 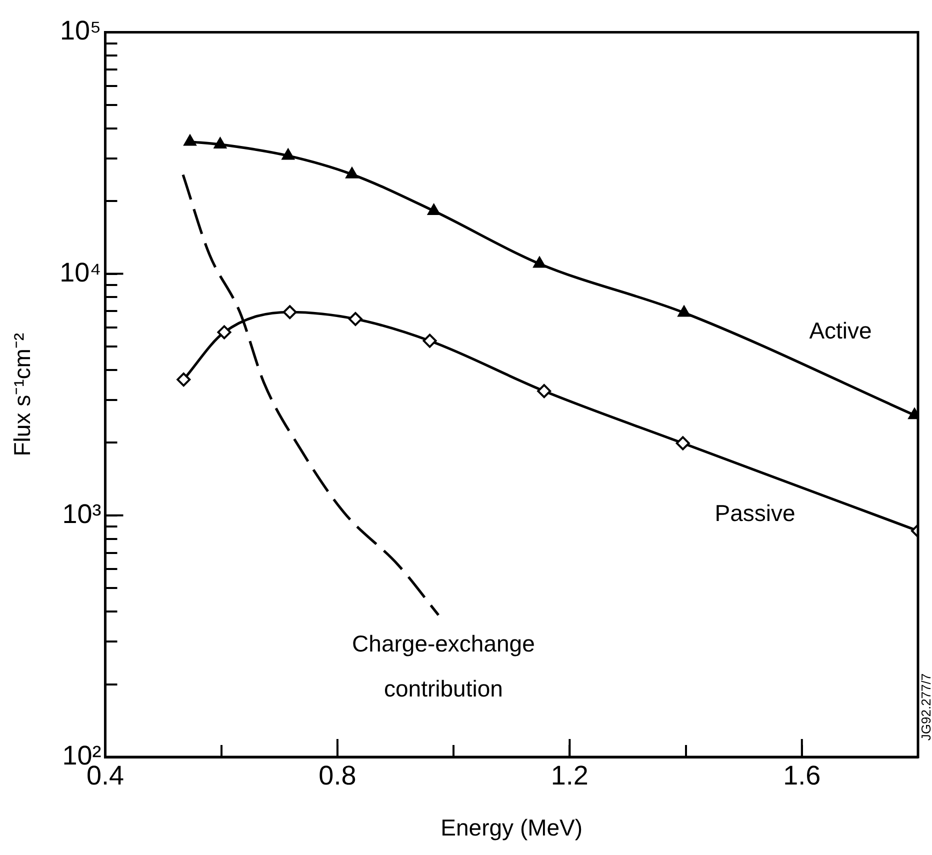 I want to click on x-axis-title: Energy (MeV), so click(x=511, y=827).